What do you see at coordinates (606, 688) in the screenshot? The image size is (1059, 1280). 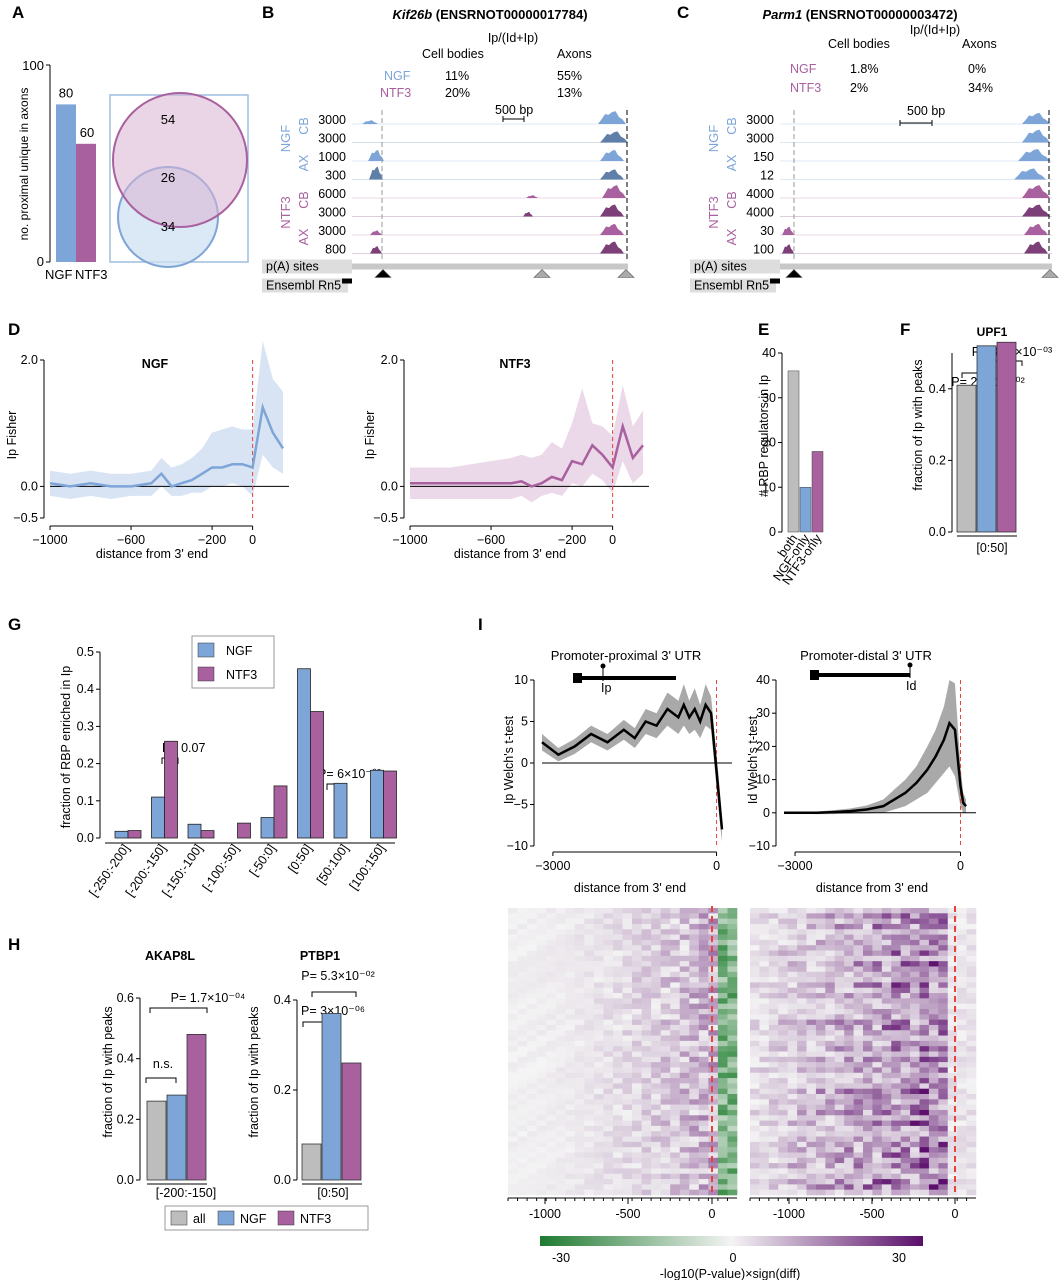 I see `marker-label-i-proximal: Ip` at bounding box center [606, 688].